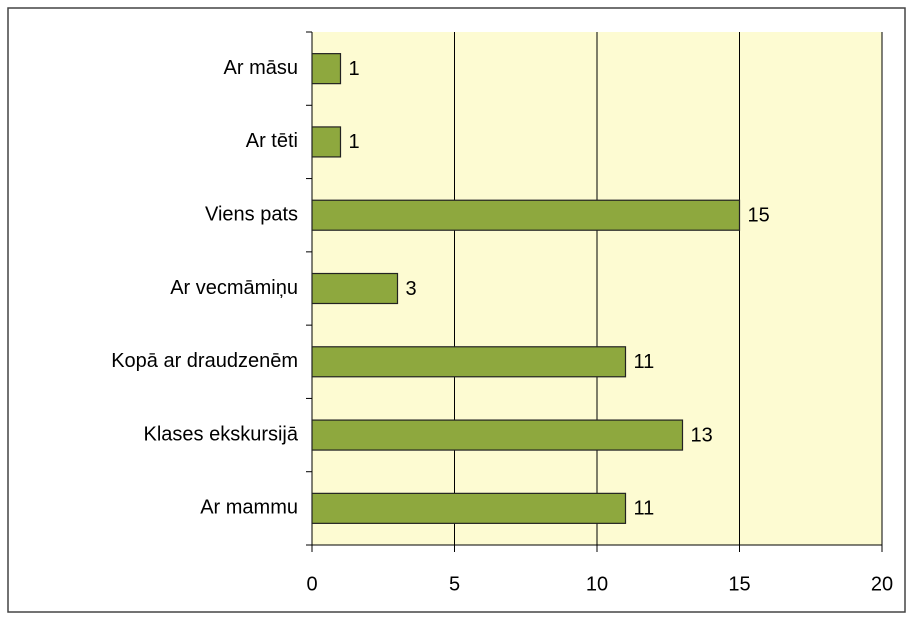 This screenshot has height=619, width=912. What do you see at coordinates (454, 584) in the screenshot?
I see `x-tick-label: 5` at bounding box center [454, 584].